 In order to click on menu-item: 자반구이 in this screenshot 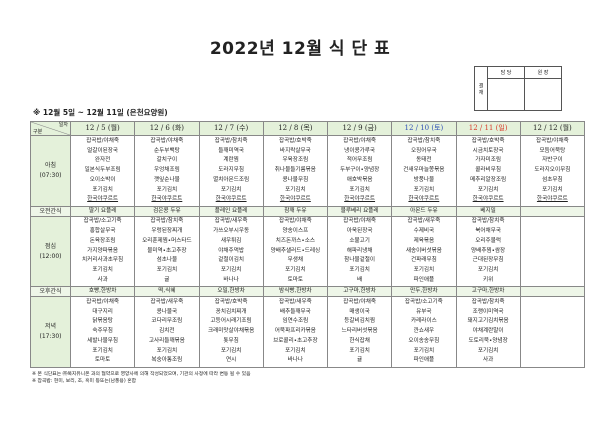, I will do `click(552, 160)`.